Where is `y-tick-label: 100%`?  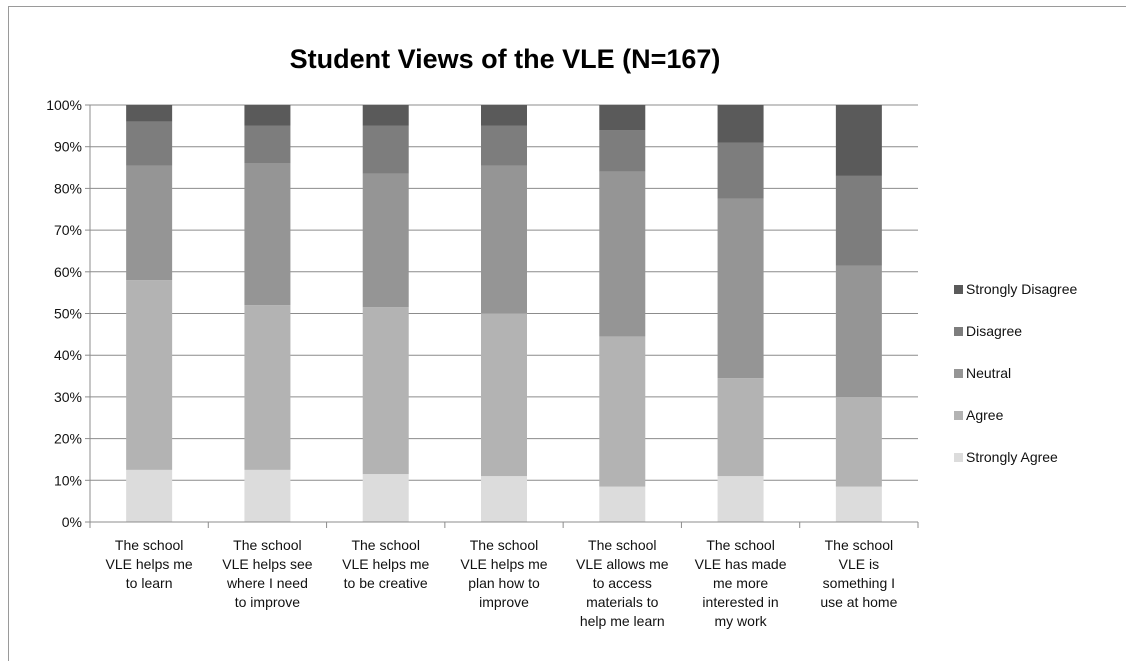
y-tick-label: 100% is located at coordinates (64, 105).